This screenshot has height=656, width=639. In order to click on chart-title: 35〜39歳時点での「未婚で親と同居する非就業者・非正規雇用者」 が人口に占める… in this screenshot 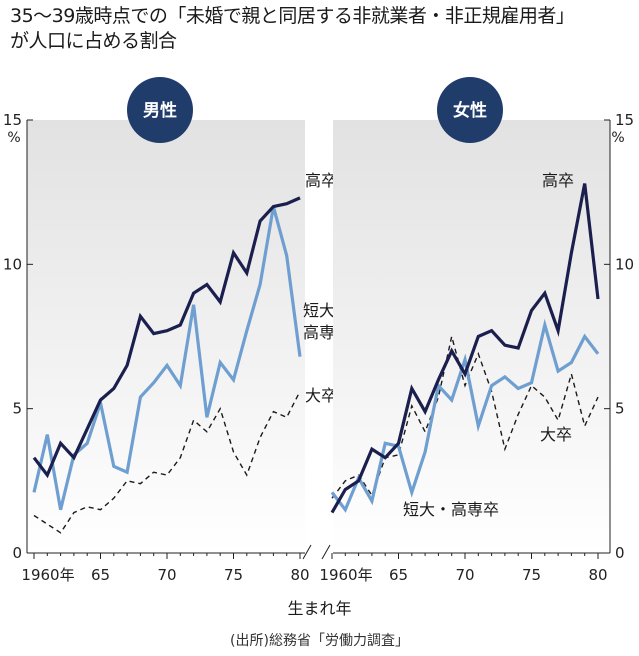, I will do `click(322, 29)`.